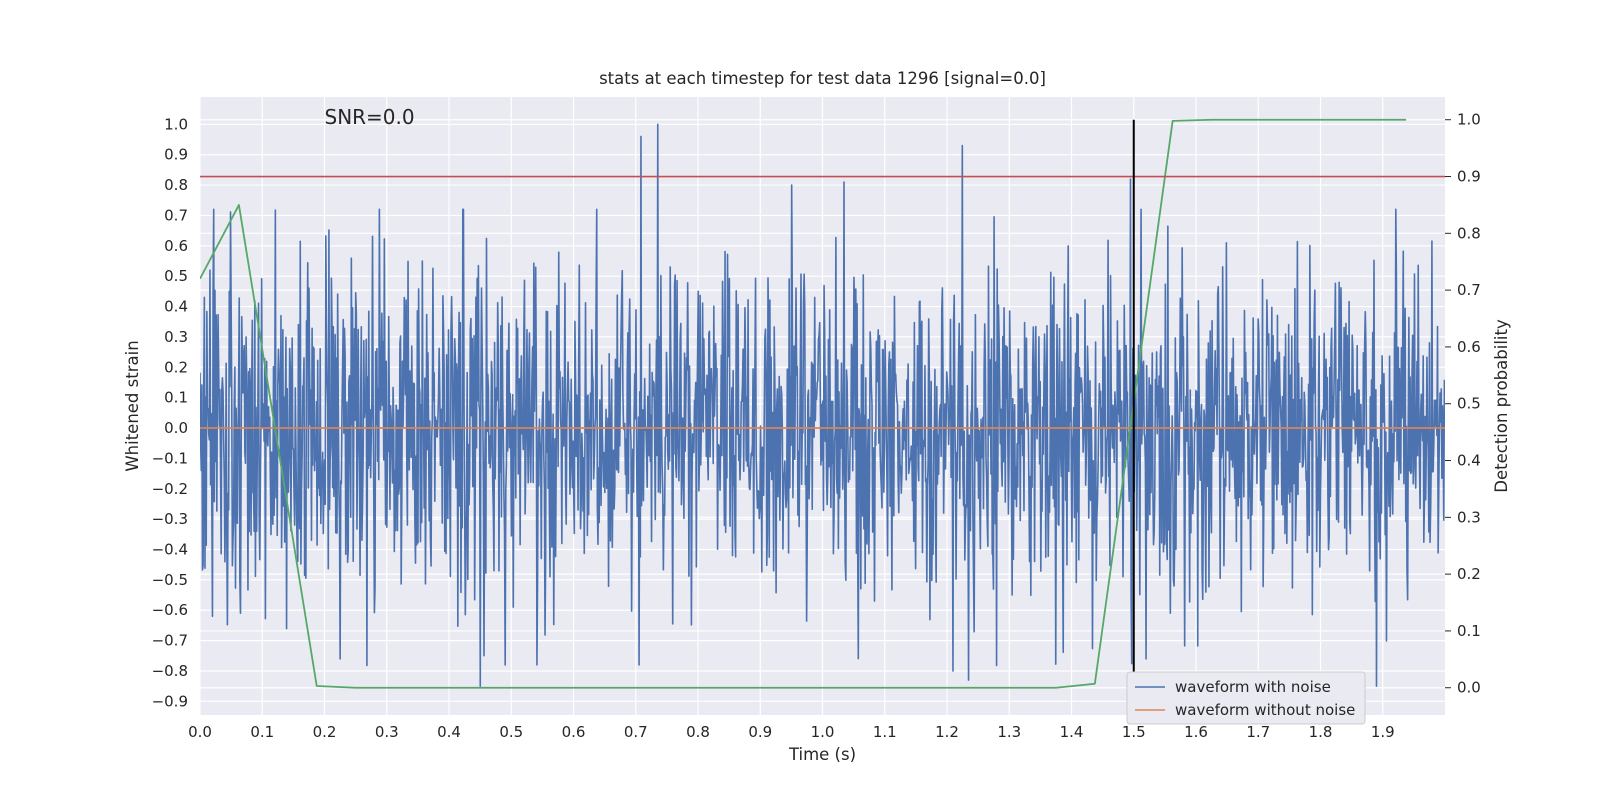  What do you see at coordinates (823, 732) in the screenshot?
I see `x-tick-label: 1.0` at bounding box center [823, 732].